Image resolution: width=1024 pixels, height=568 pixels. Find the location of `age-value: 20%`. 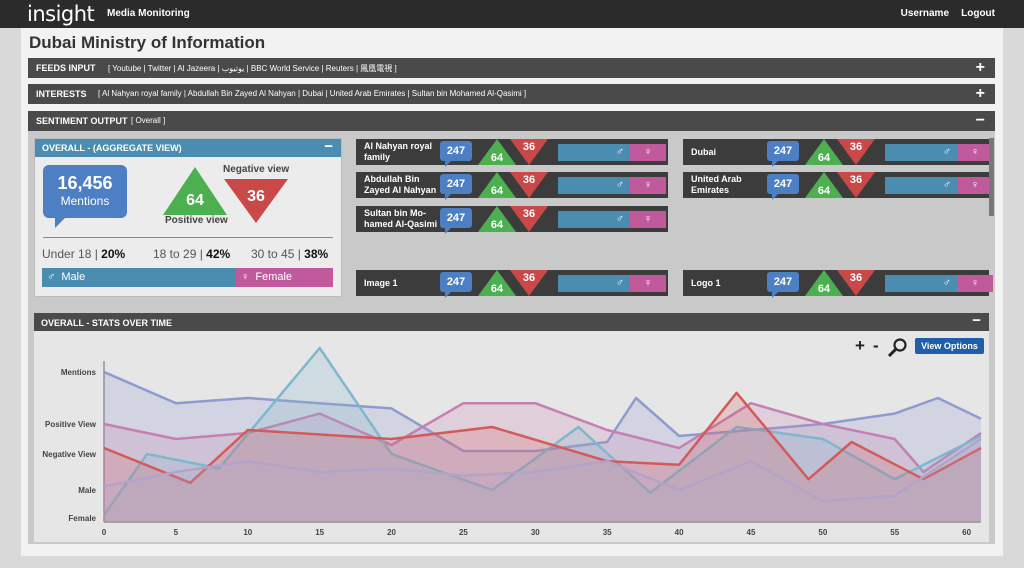

age-value: 20% is located at coordinates (113, 254).